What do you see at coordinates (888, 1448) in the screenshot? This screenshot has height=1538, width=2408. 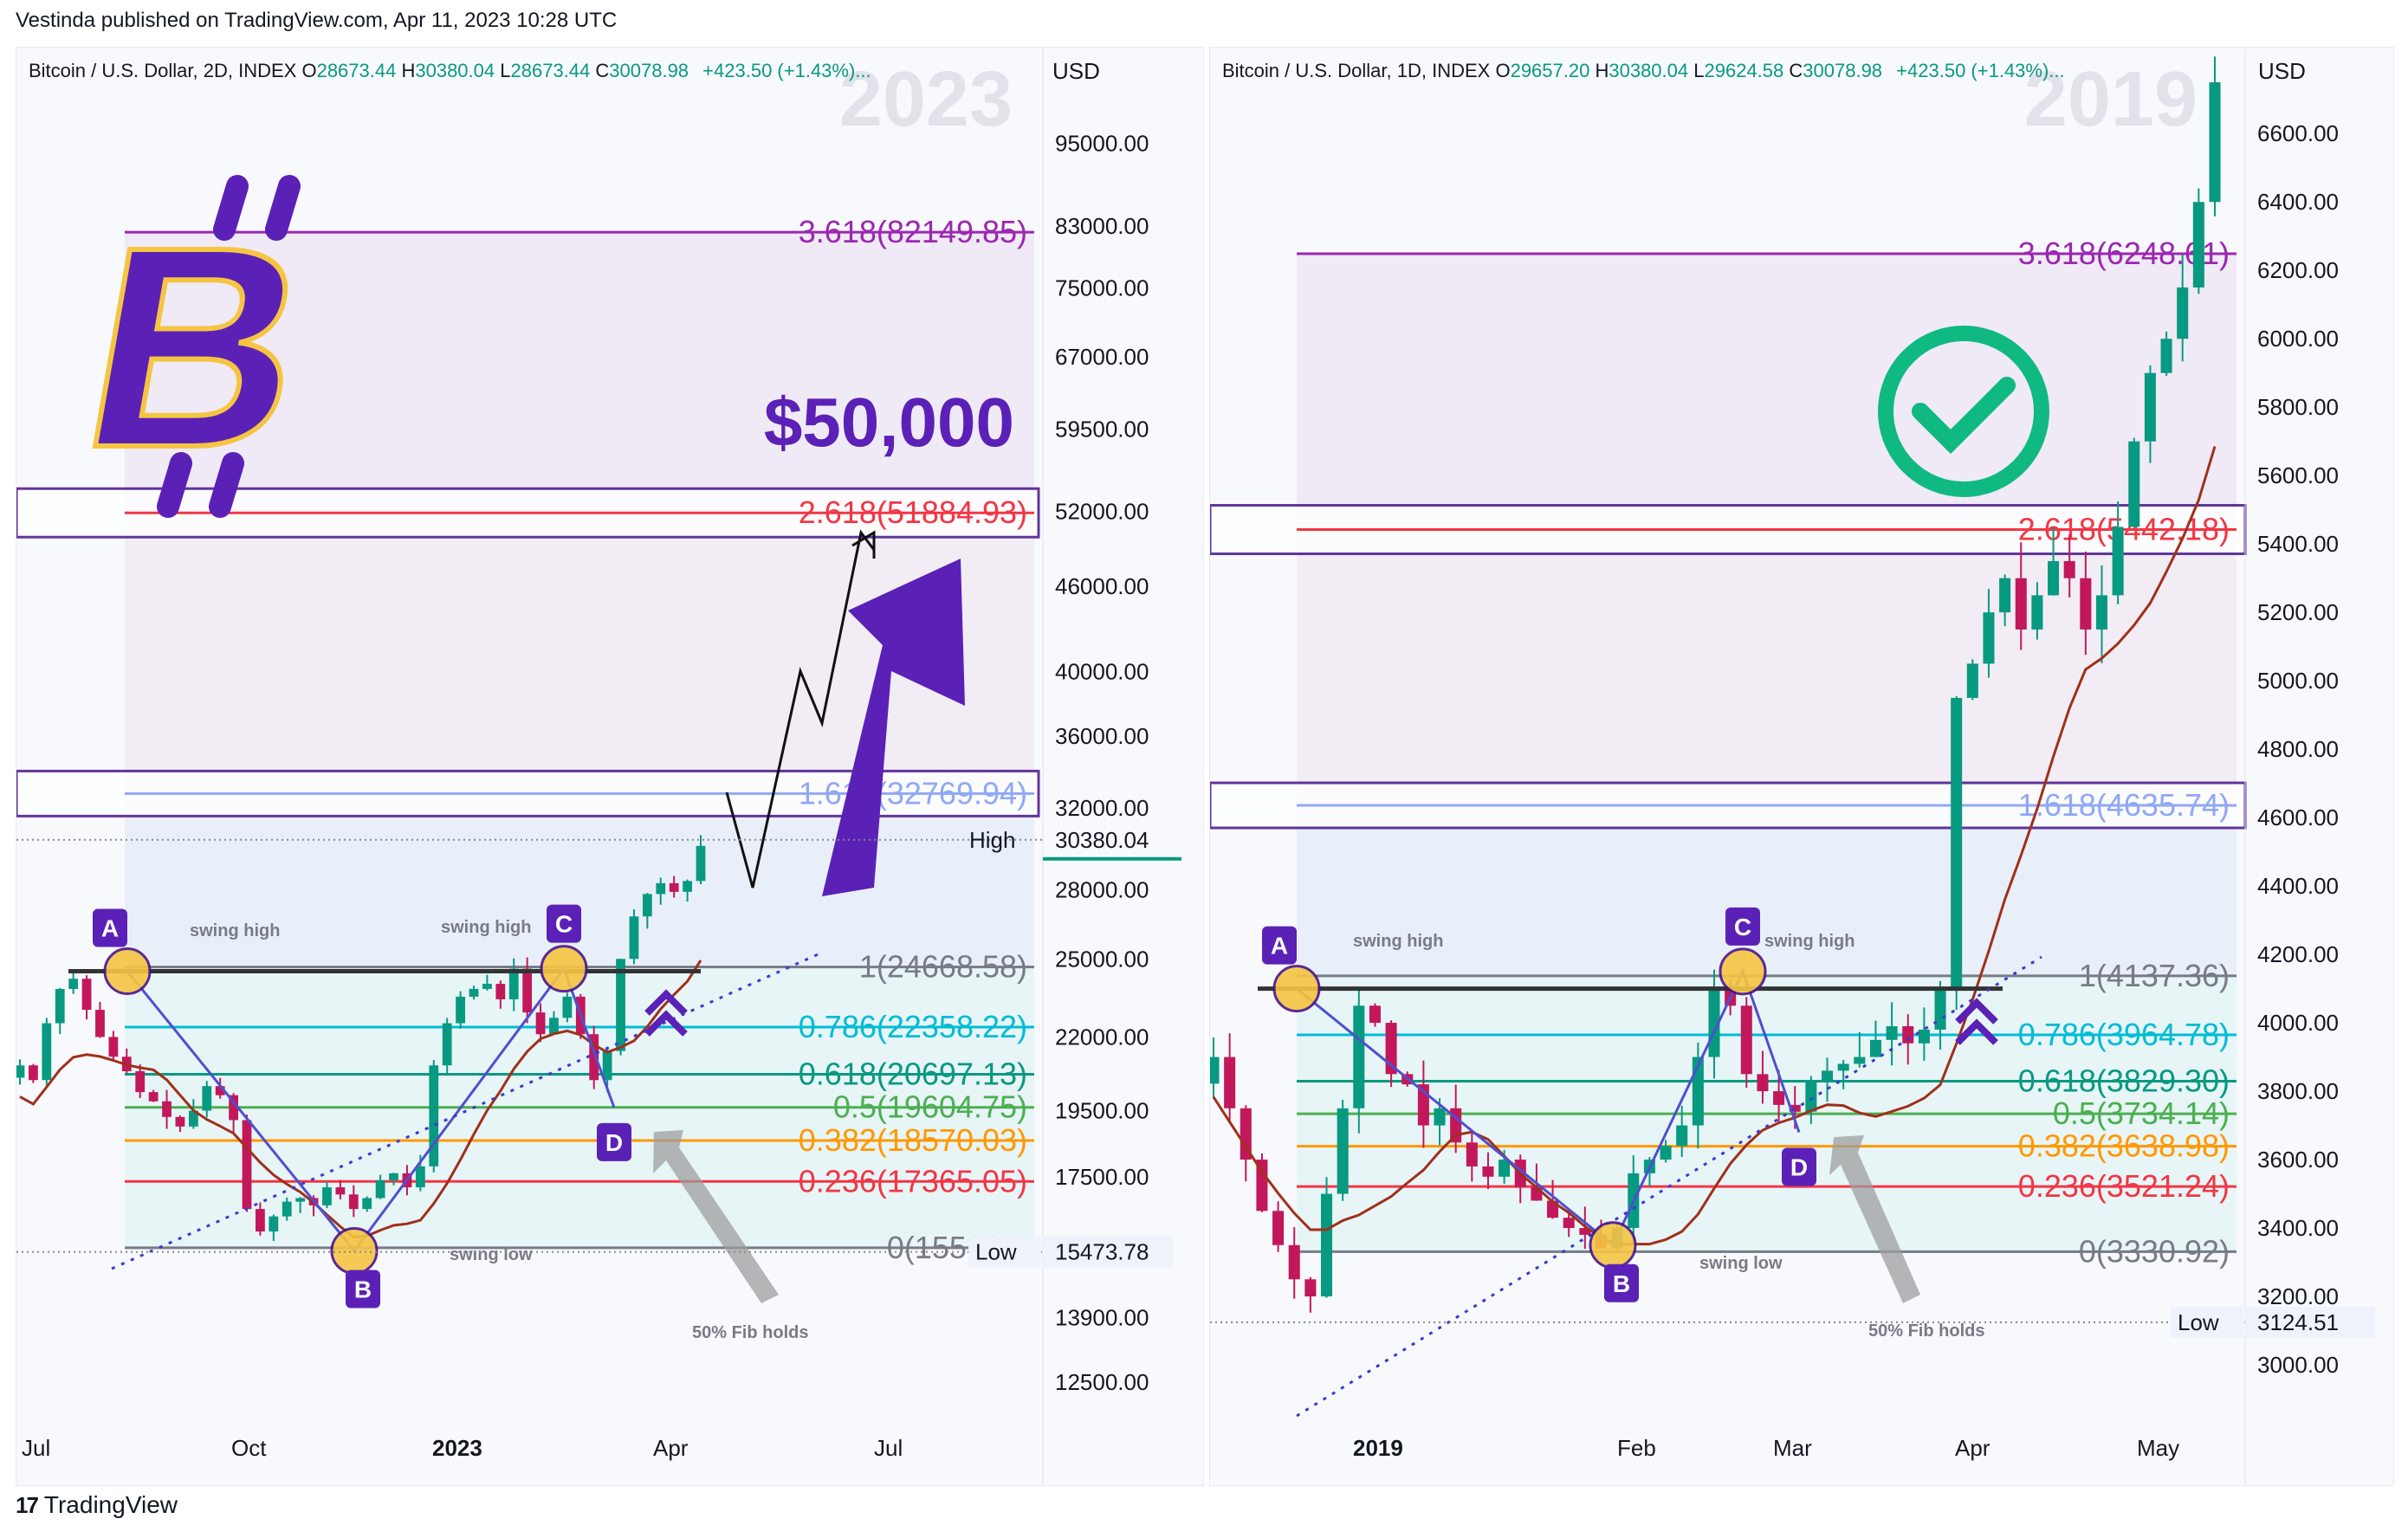 I see `time-tick: Jul` at bounding box center [888, 1448].